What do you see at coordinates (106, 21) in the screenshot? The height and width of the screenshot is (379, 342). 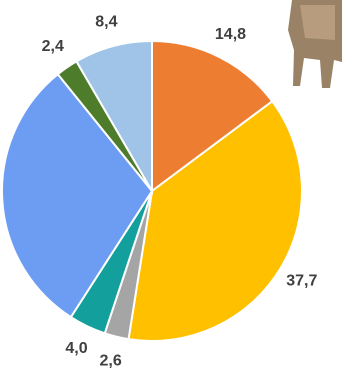 I see `data-label: 8,4` at bounding box center [106, 21].